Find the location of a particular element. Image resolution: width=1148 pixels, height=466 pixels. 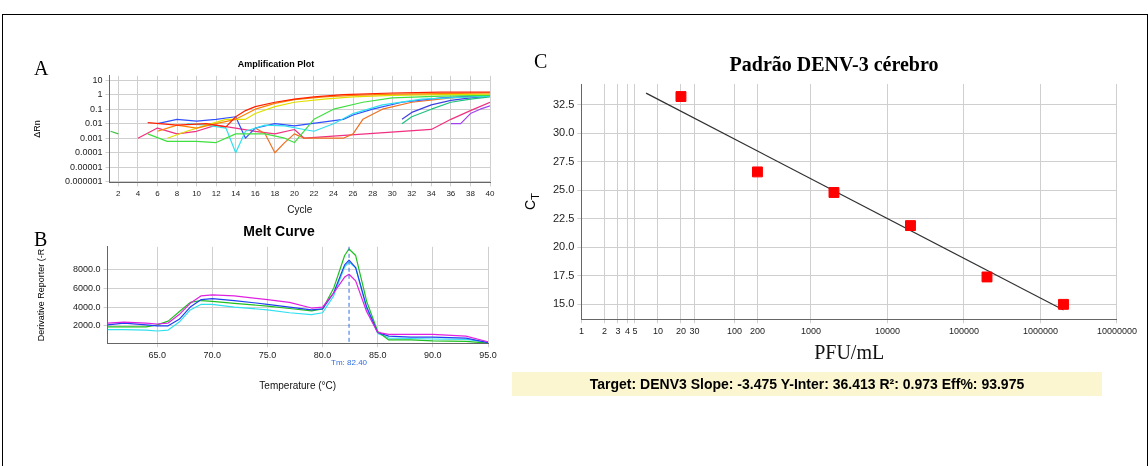

x-tick-label: 100 is located at coordinates (734, 331).